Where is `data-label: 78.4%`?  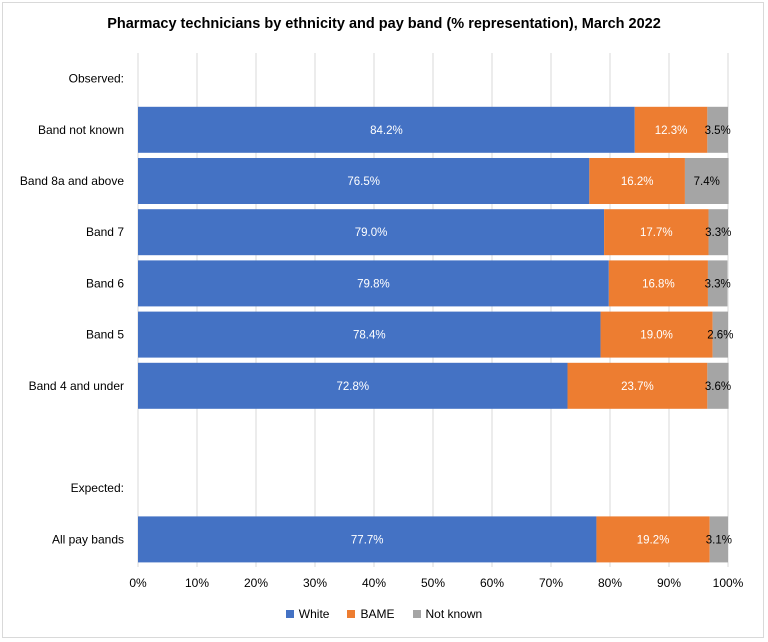
data-label: 78.4% is located at coordinates (369, 336).